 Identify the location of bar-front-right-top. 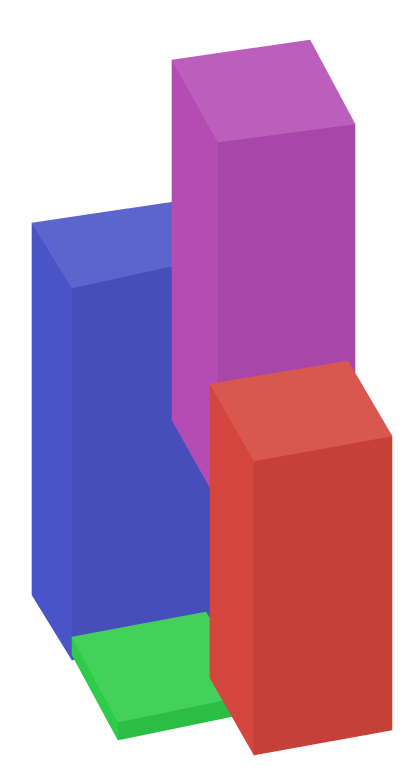
(301, 411).